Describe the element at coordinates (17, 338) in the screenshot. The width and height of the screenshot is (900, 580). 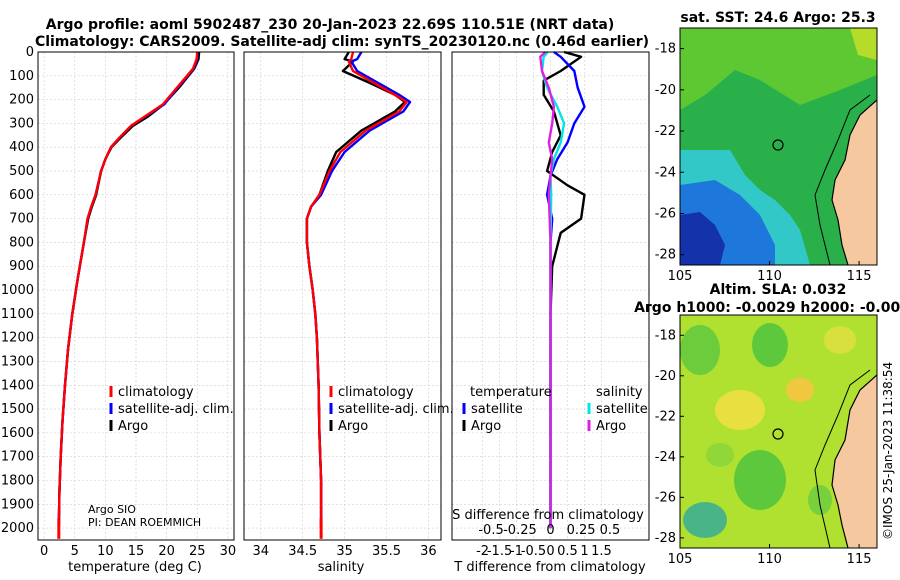
I see `depth-tick-label: 1200` at that location.